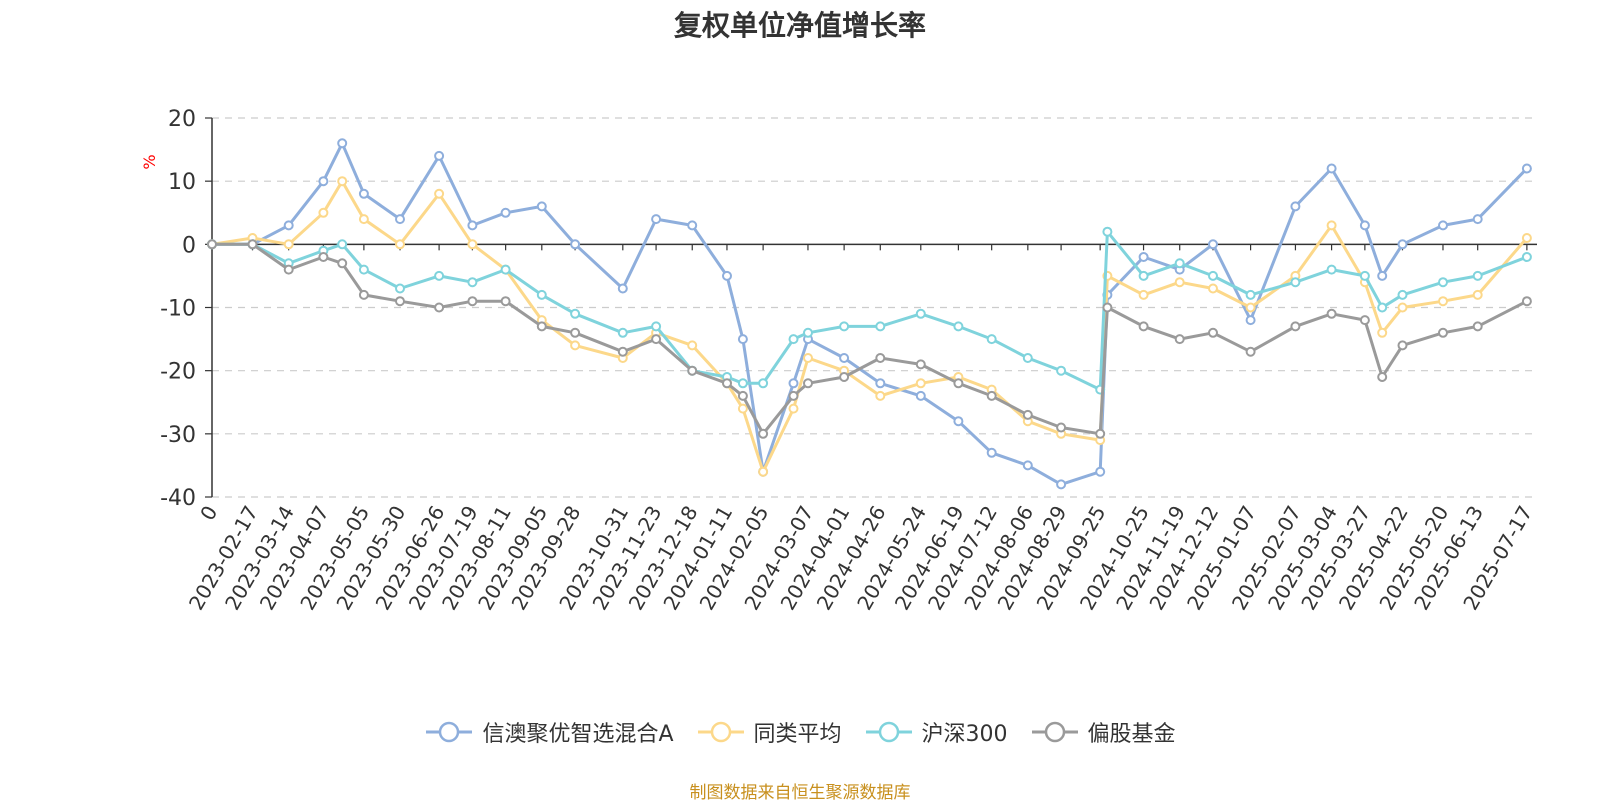  I want to click on legend-label: 沪深300, so click(964, 734).